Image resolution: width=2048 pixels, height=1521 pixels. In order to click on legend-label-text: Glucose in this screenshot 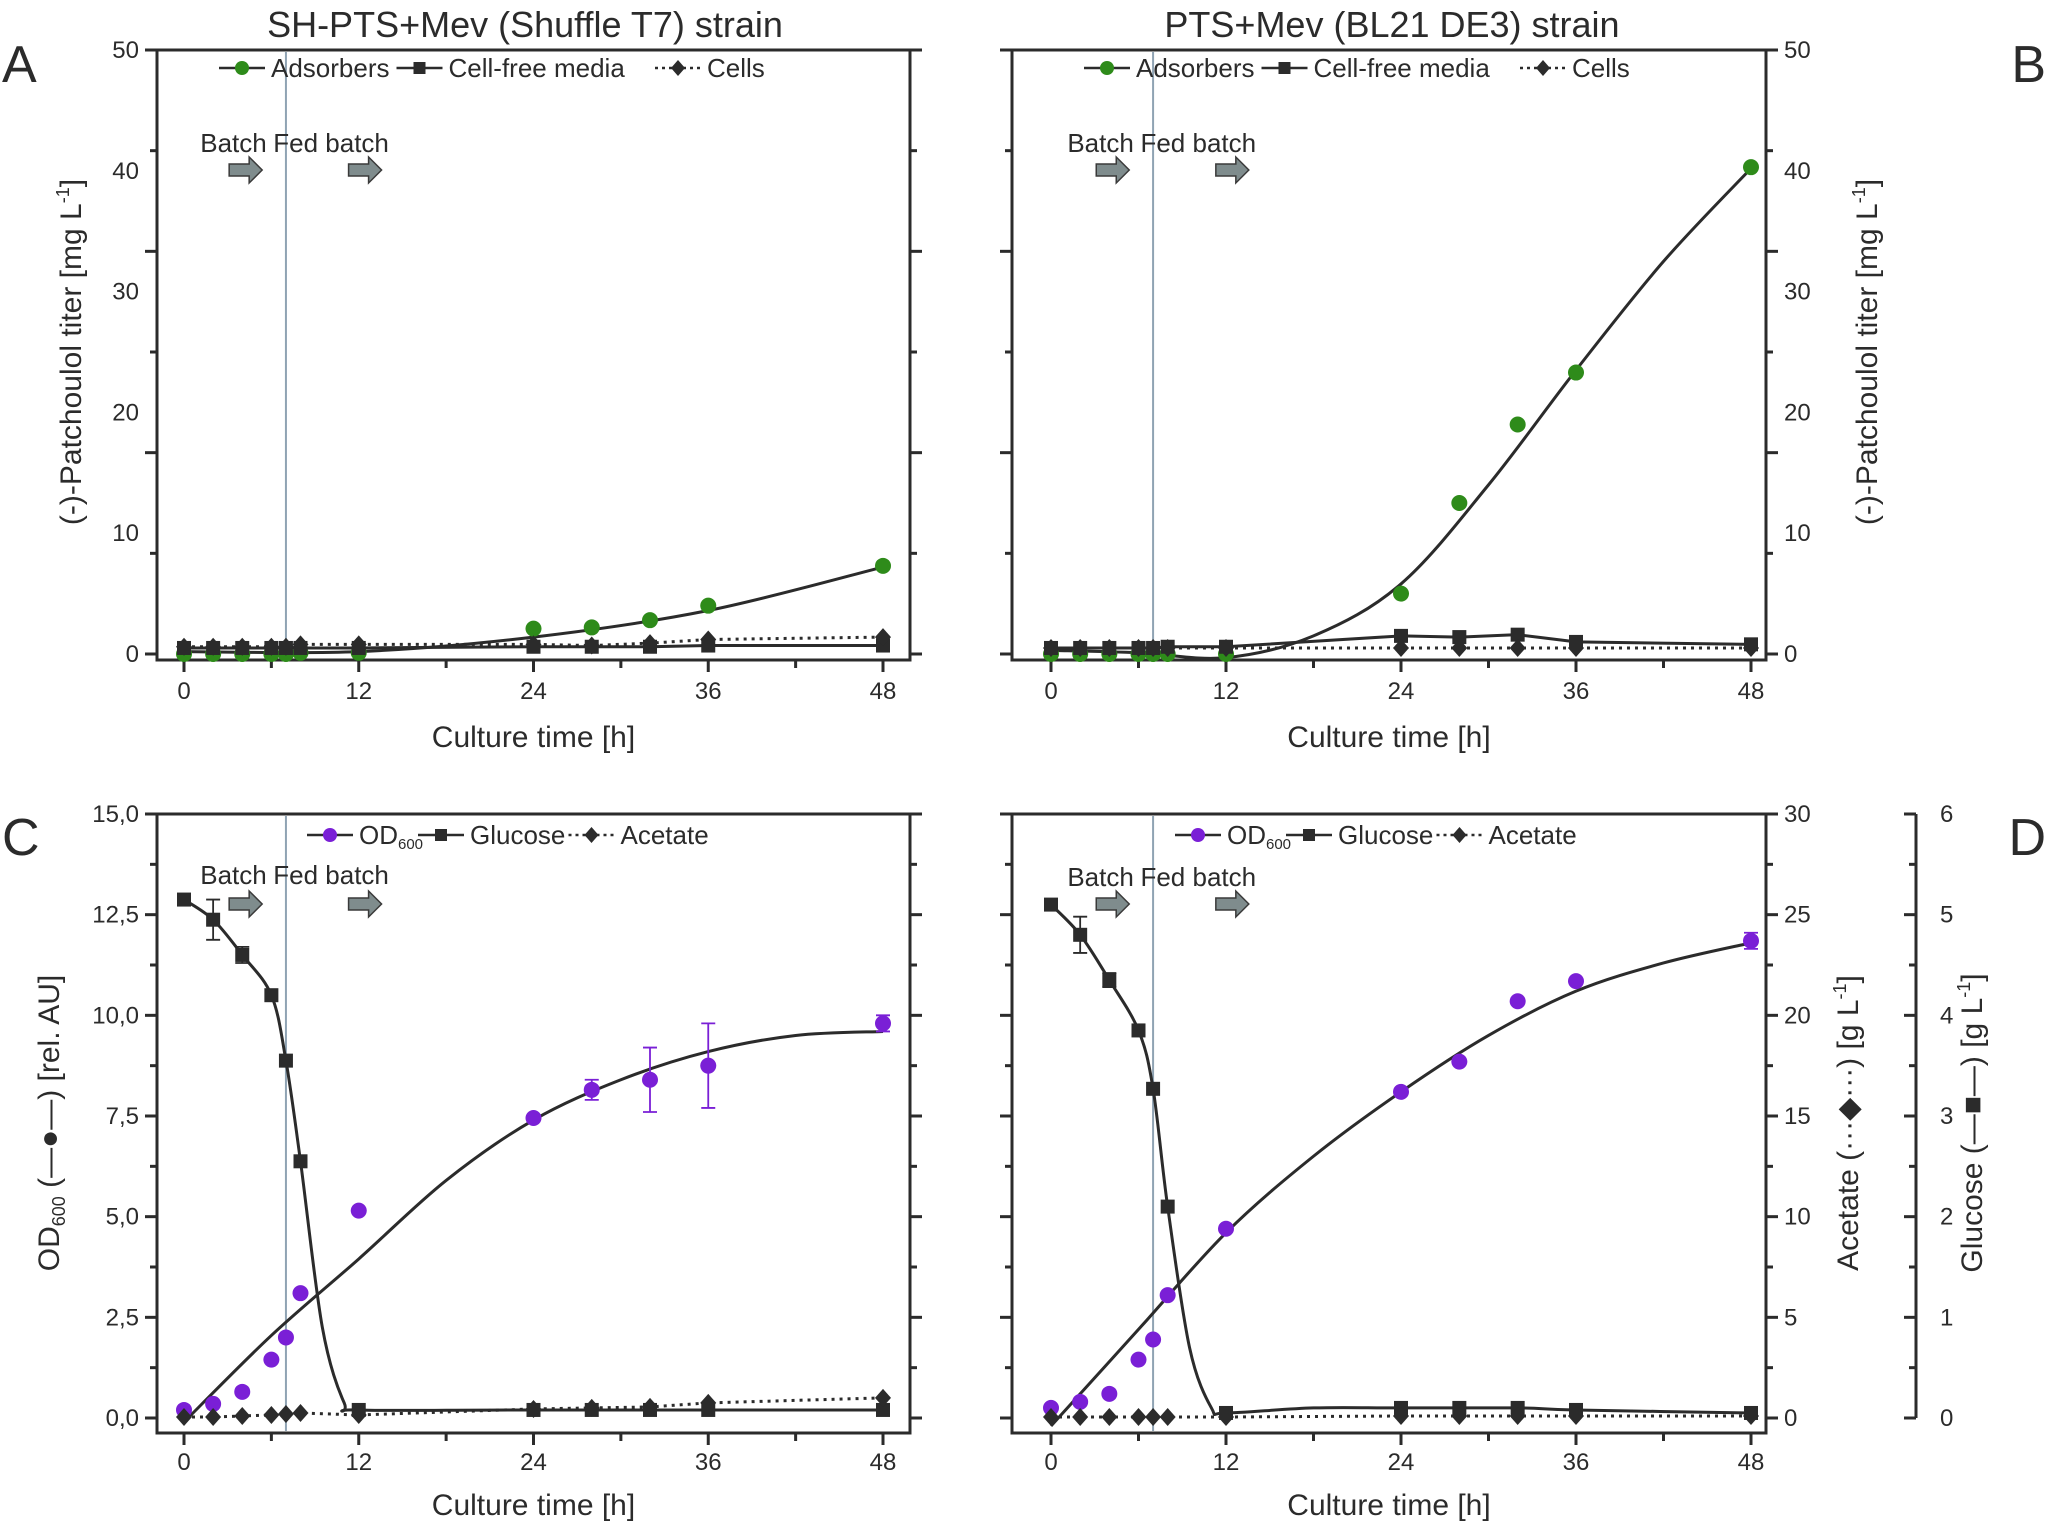, I will do `click(1385, 835)`.